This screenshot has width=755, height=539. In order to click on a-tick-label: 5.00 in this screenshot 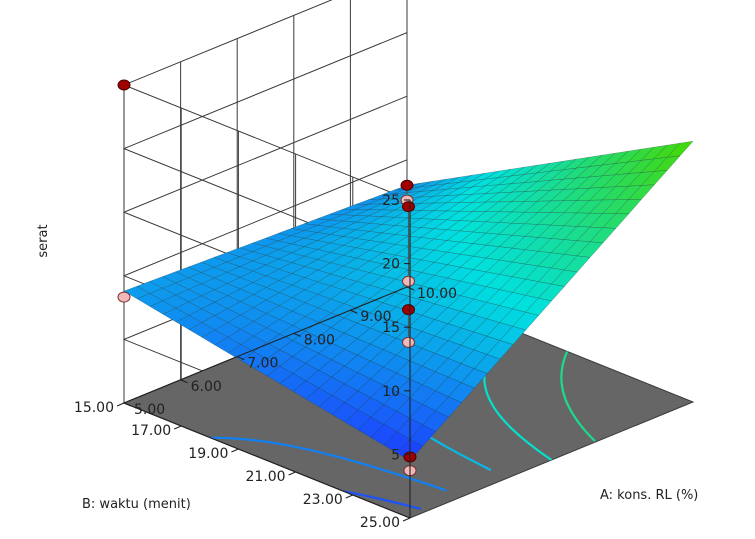, I will do `click(149, 410)`.